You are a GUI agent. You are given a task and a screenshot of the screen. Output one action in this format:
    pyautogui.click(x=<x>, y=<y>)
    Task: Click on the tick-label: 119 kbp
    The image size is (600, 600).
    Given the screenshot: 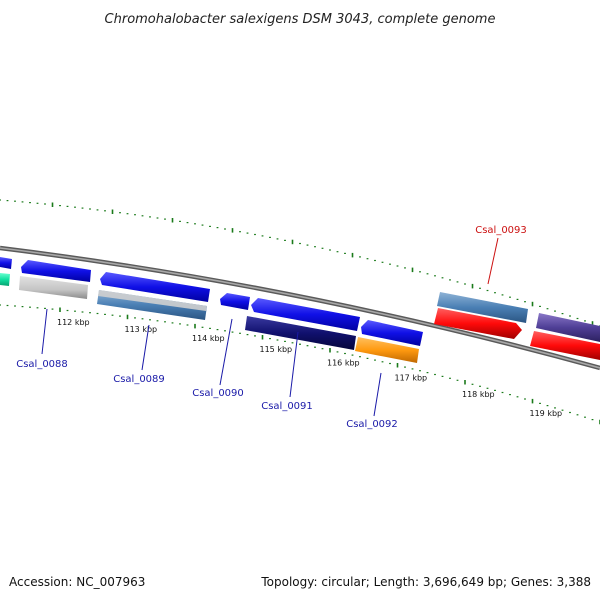 What is the action you would take?
    pyautogui.click(x=546, y=413)
    